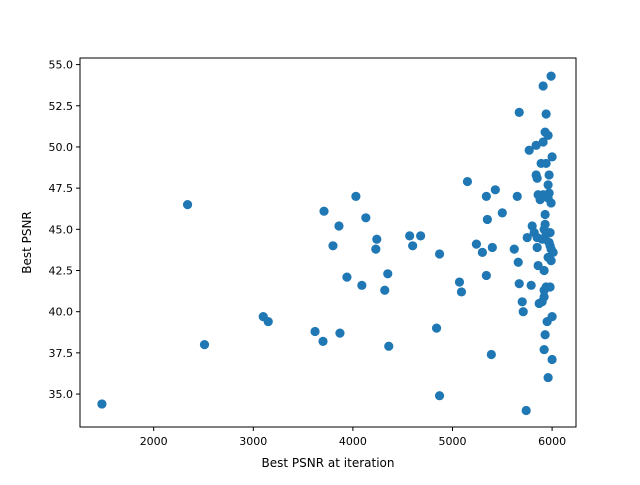  What do you see at coordinates (328, 463) in the screenshot?
I see `x-axis-label: Best PSNR at iteration` at bounding box center [328, 463].